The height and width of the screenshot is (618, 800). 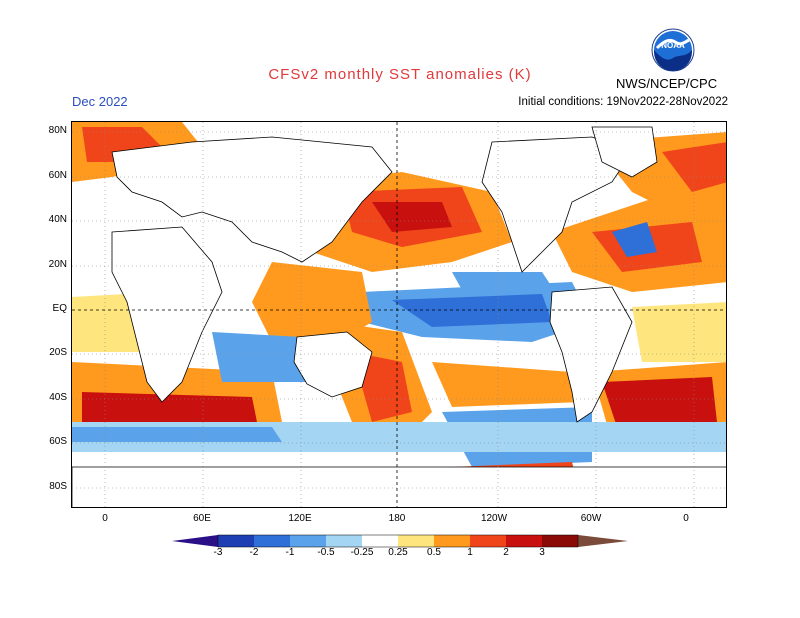 I want to click on lat-label: 40S, so click(x=58, y=397).